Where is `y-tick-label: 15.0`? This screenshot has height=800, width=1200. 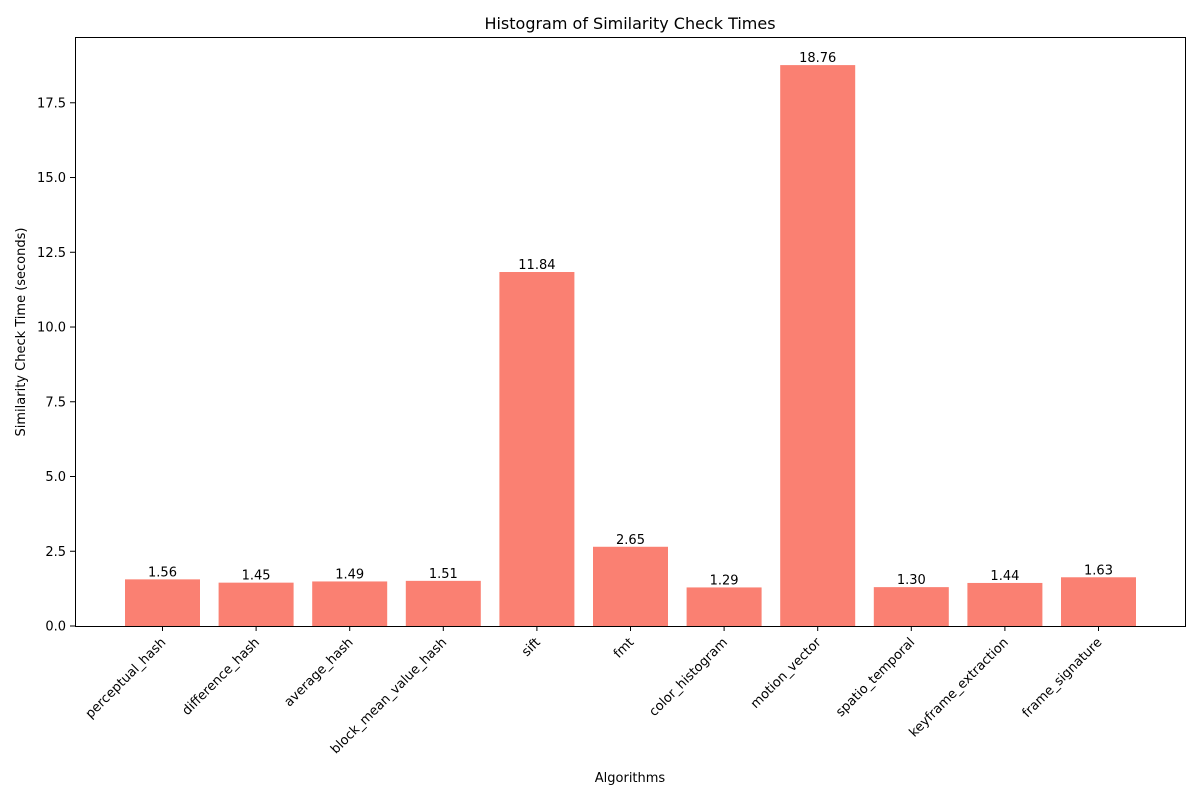 y-tick-label: 15.0 is located at coordinates (51, 178).